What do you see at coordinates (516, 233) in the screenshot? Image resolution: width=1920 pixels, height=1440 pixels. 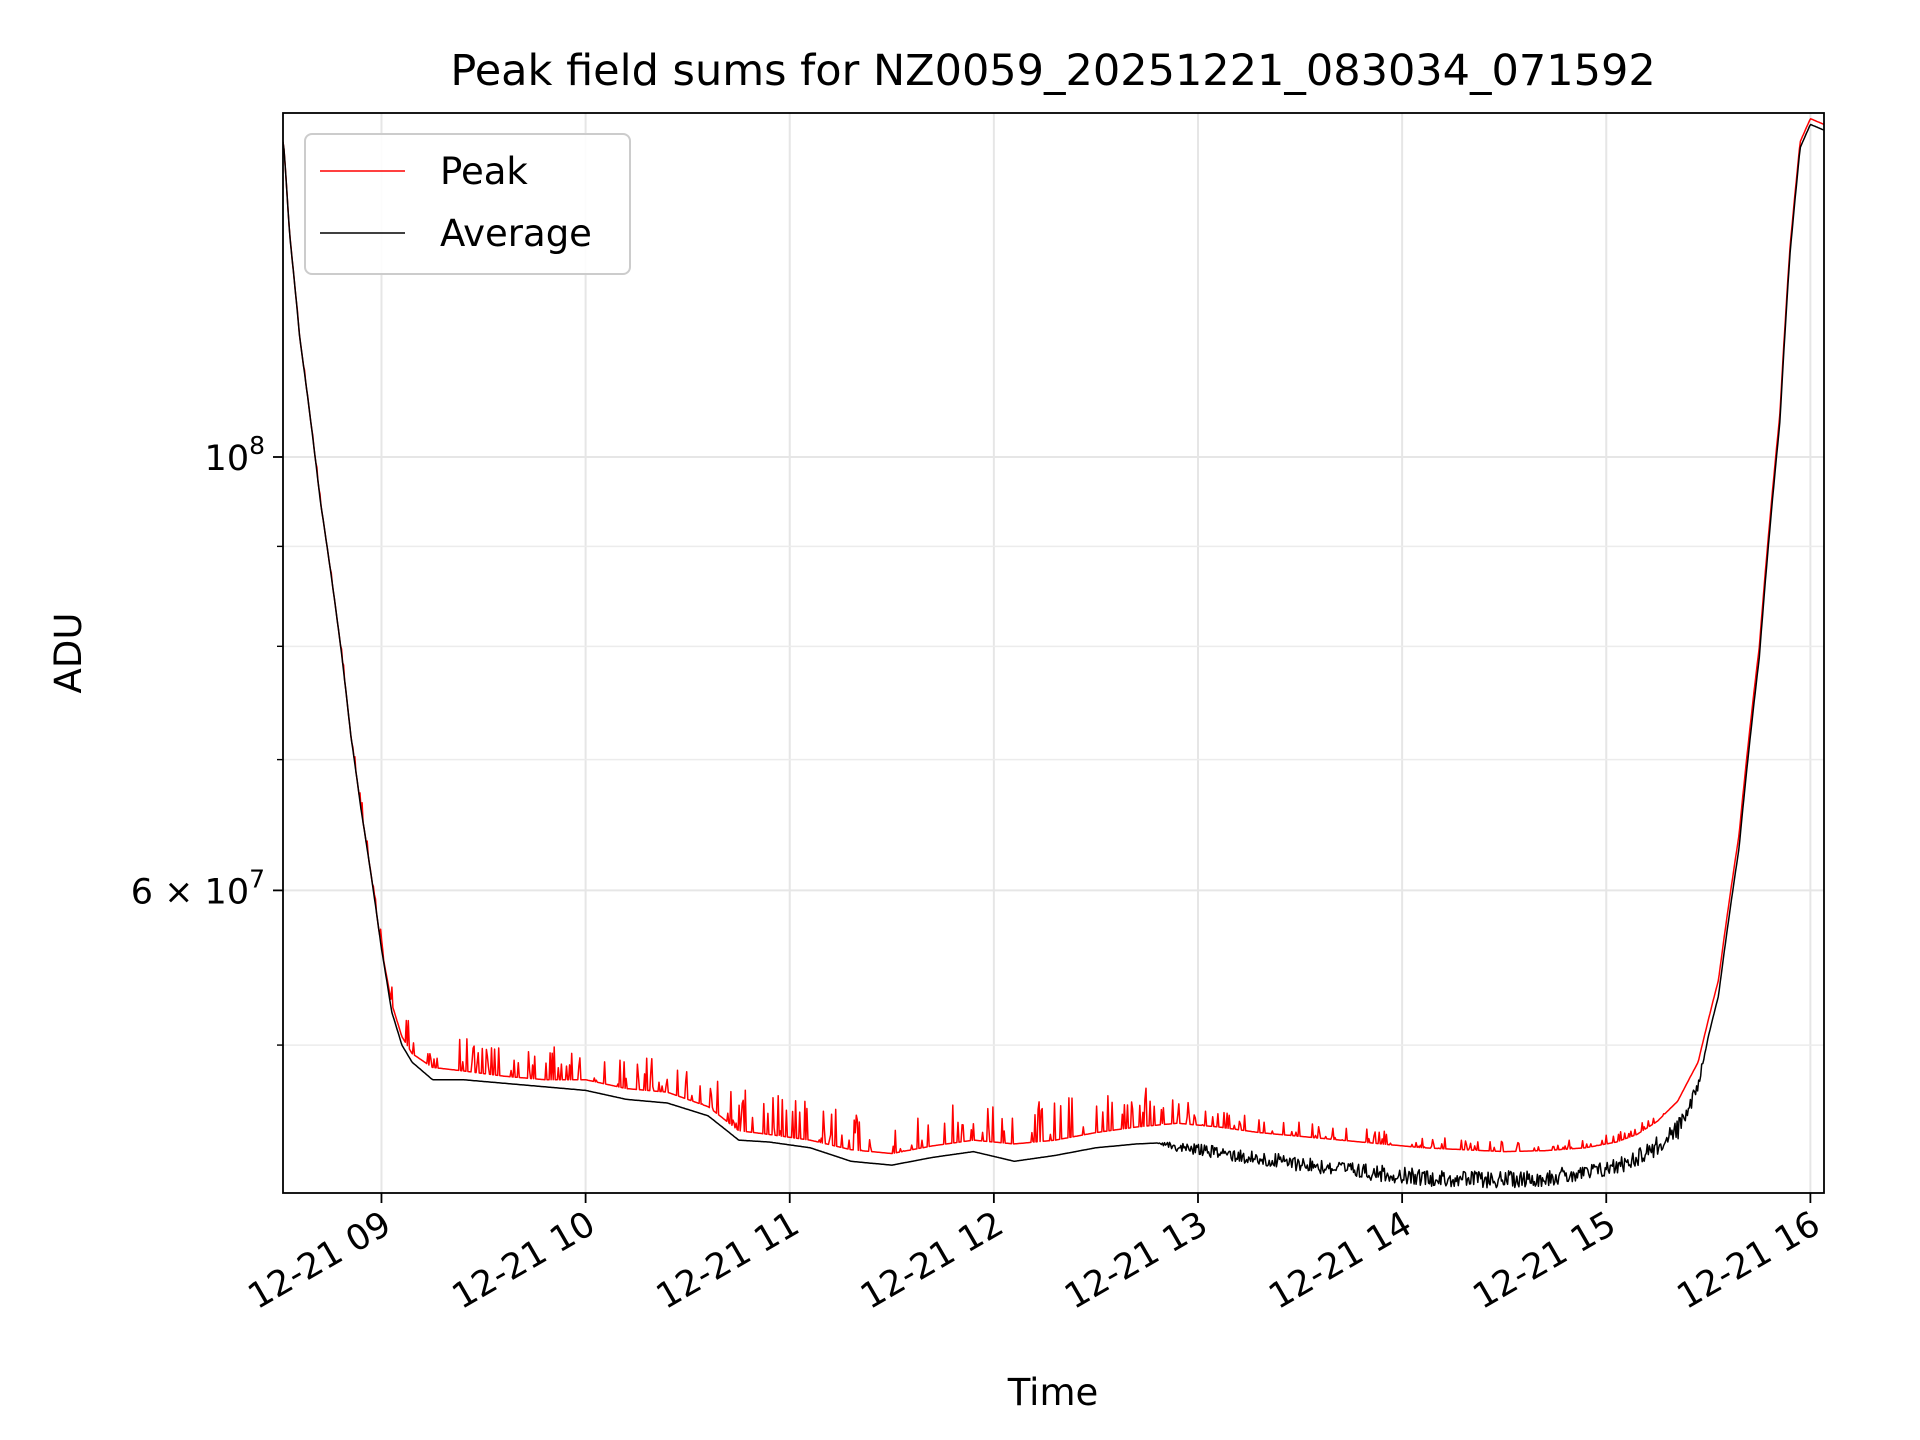 I see `legend-label-average: Average` at bounding box center [516, 233].